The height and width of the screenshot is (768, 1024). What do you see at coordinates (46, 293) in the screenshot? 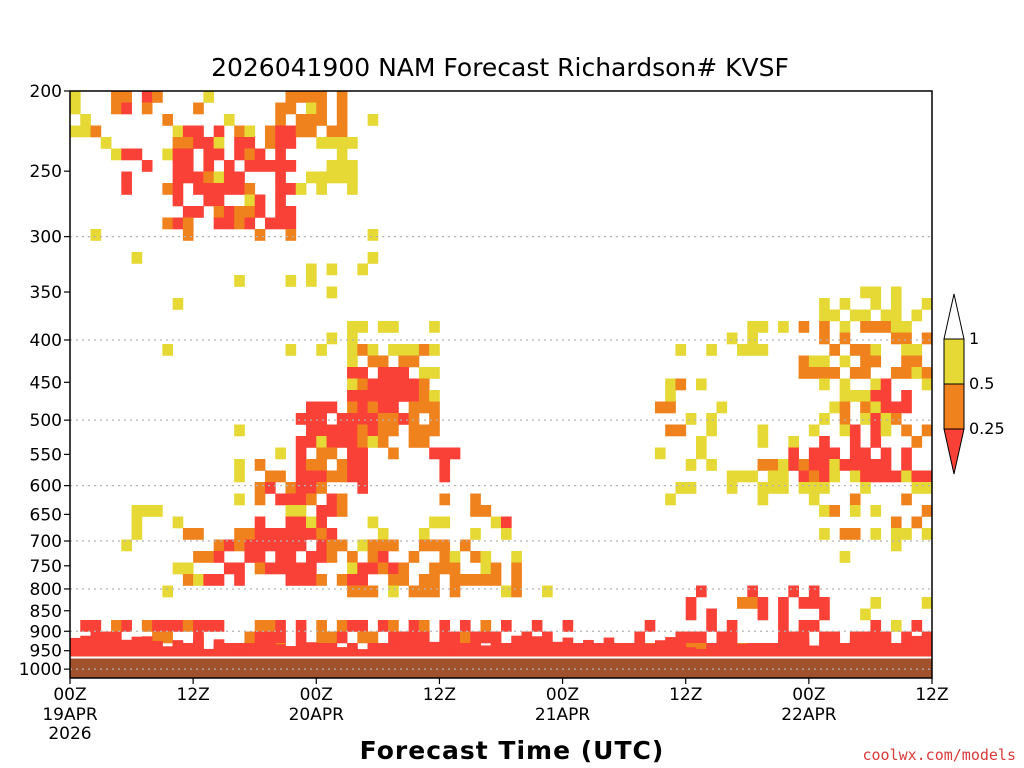
I see `y-tick-label: 350` at bounding box center [46, 293].